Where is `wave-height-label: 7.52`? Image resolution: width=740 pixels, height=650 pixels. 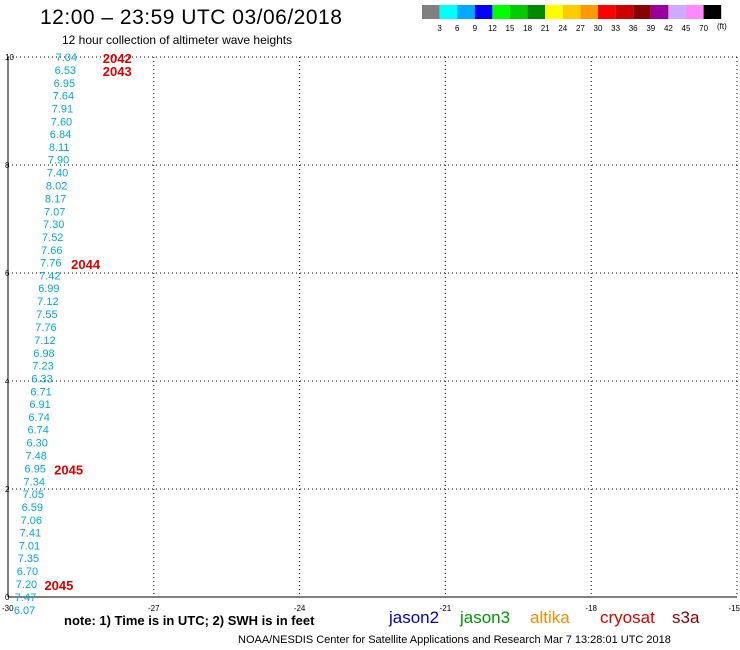
wave-height-label: 7.52 is located at coordinates (52, 238).